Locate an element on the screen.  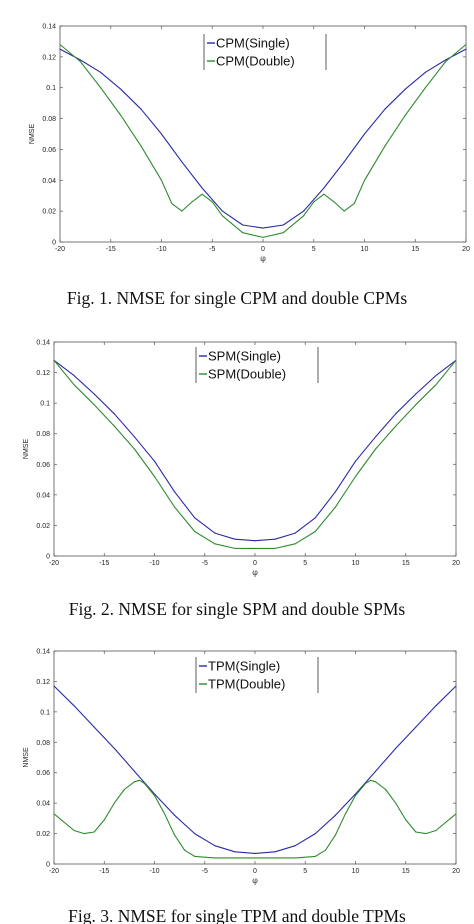
legend-entry: SPM(Double) is located at coordinates (247, 374).